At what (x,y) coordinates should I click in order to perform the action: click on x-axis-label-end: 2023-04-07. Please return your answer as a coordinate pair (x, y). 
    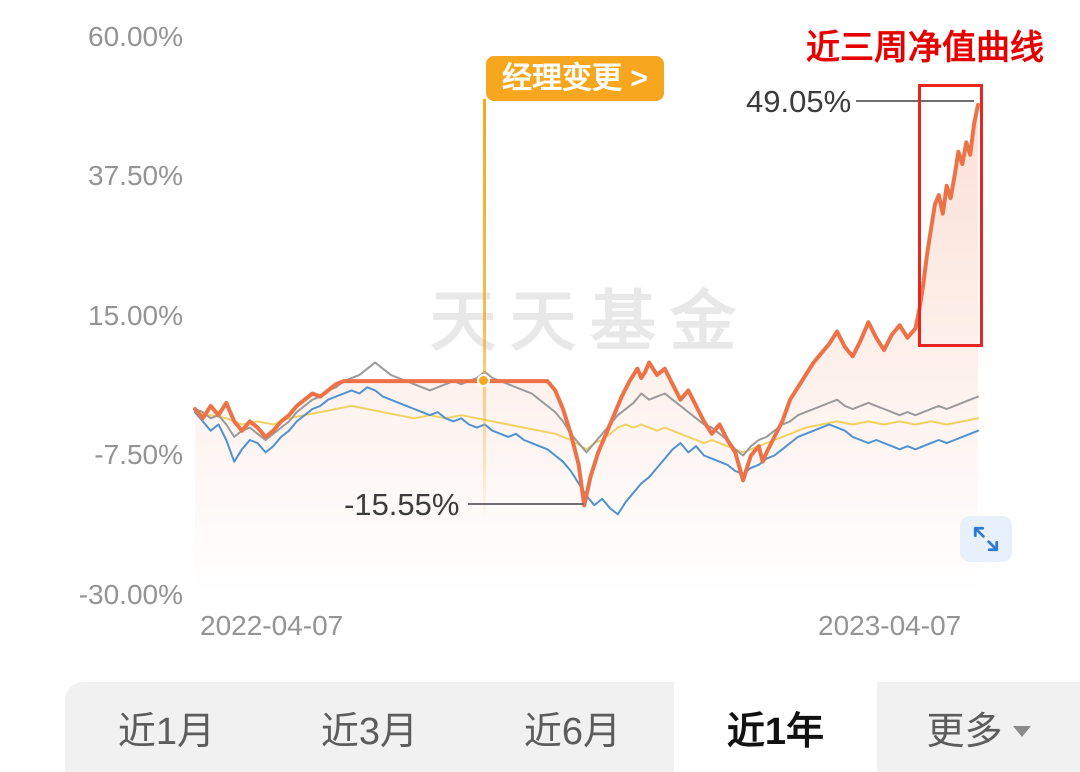
    Looking at the image, I should click on (890, 625).